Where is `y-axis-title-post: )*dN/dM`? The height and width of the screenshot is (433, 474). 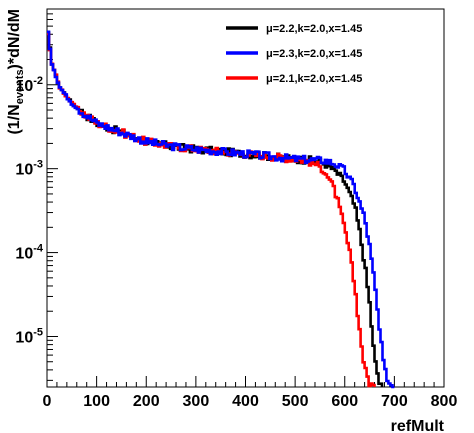
y-axis-title-post: )*dN/dM is located at coordinates (14, 39).